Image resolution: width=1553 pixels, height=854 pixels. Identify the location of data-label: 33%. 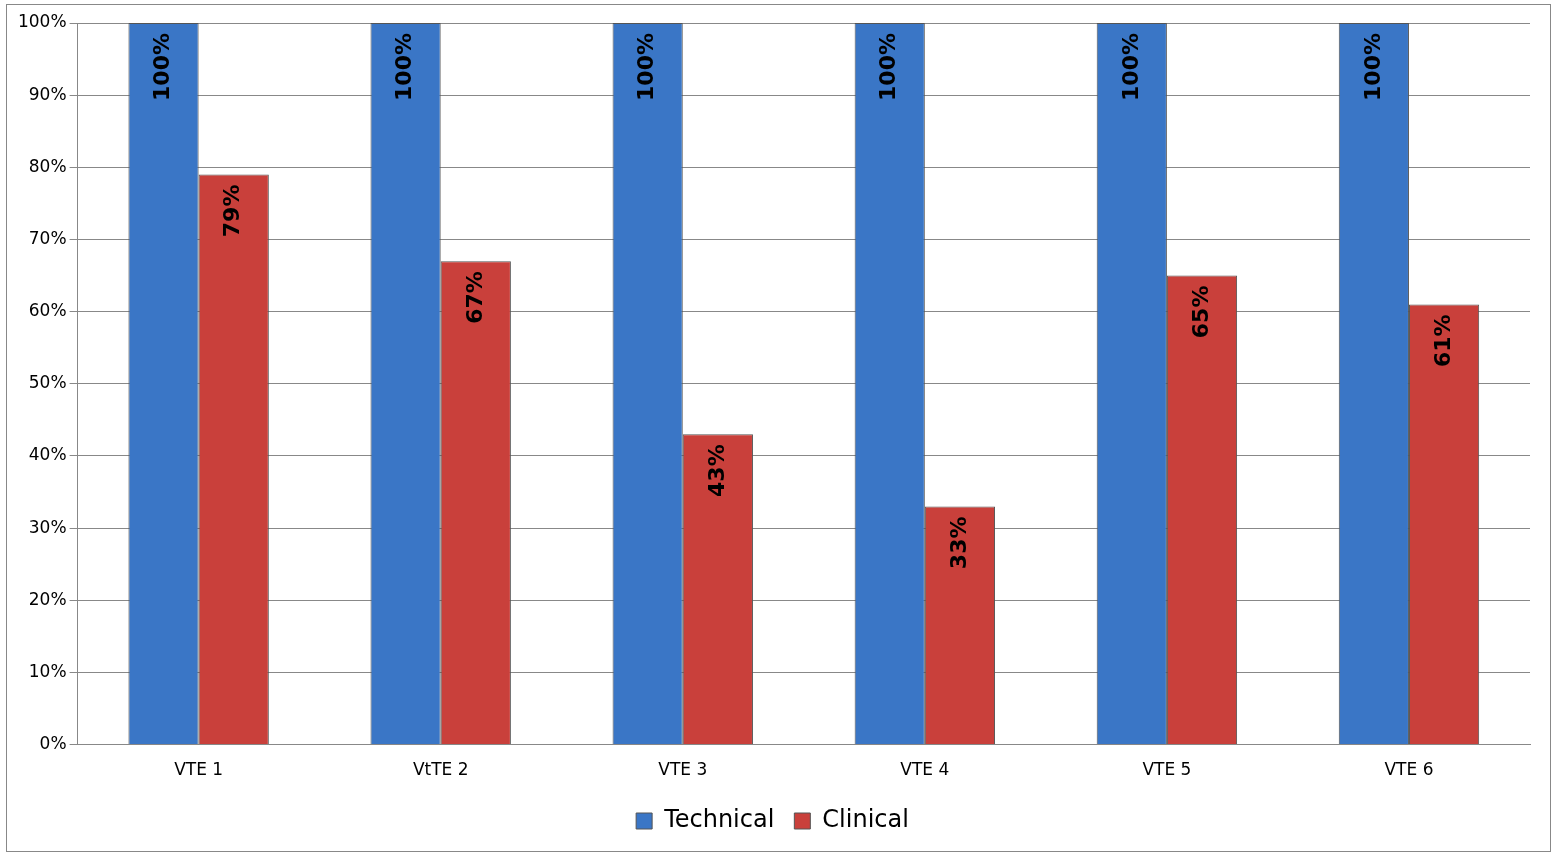
(958, 543).